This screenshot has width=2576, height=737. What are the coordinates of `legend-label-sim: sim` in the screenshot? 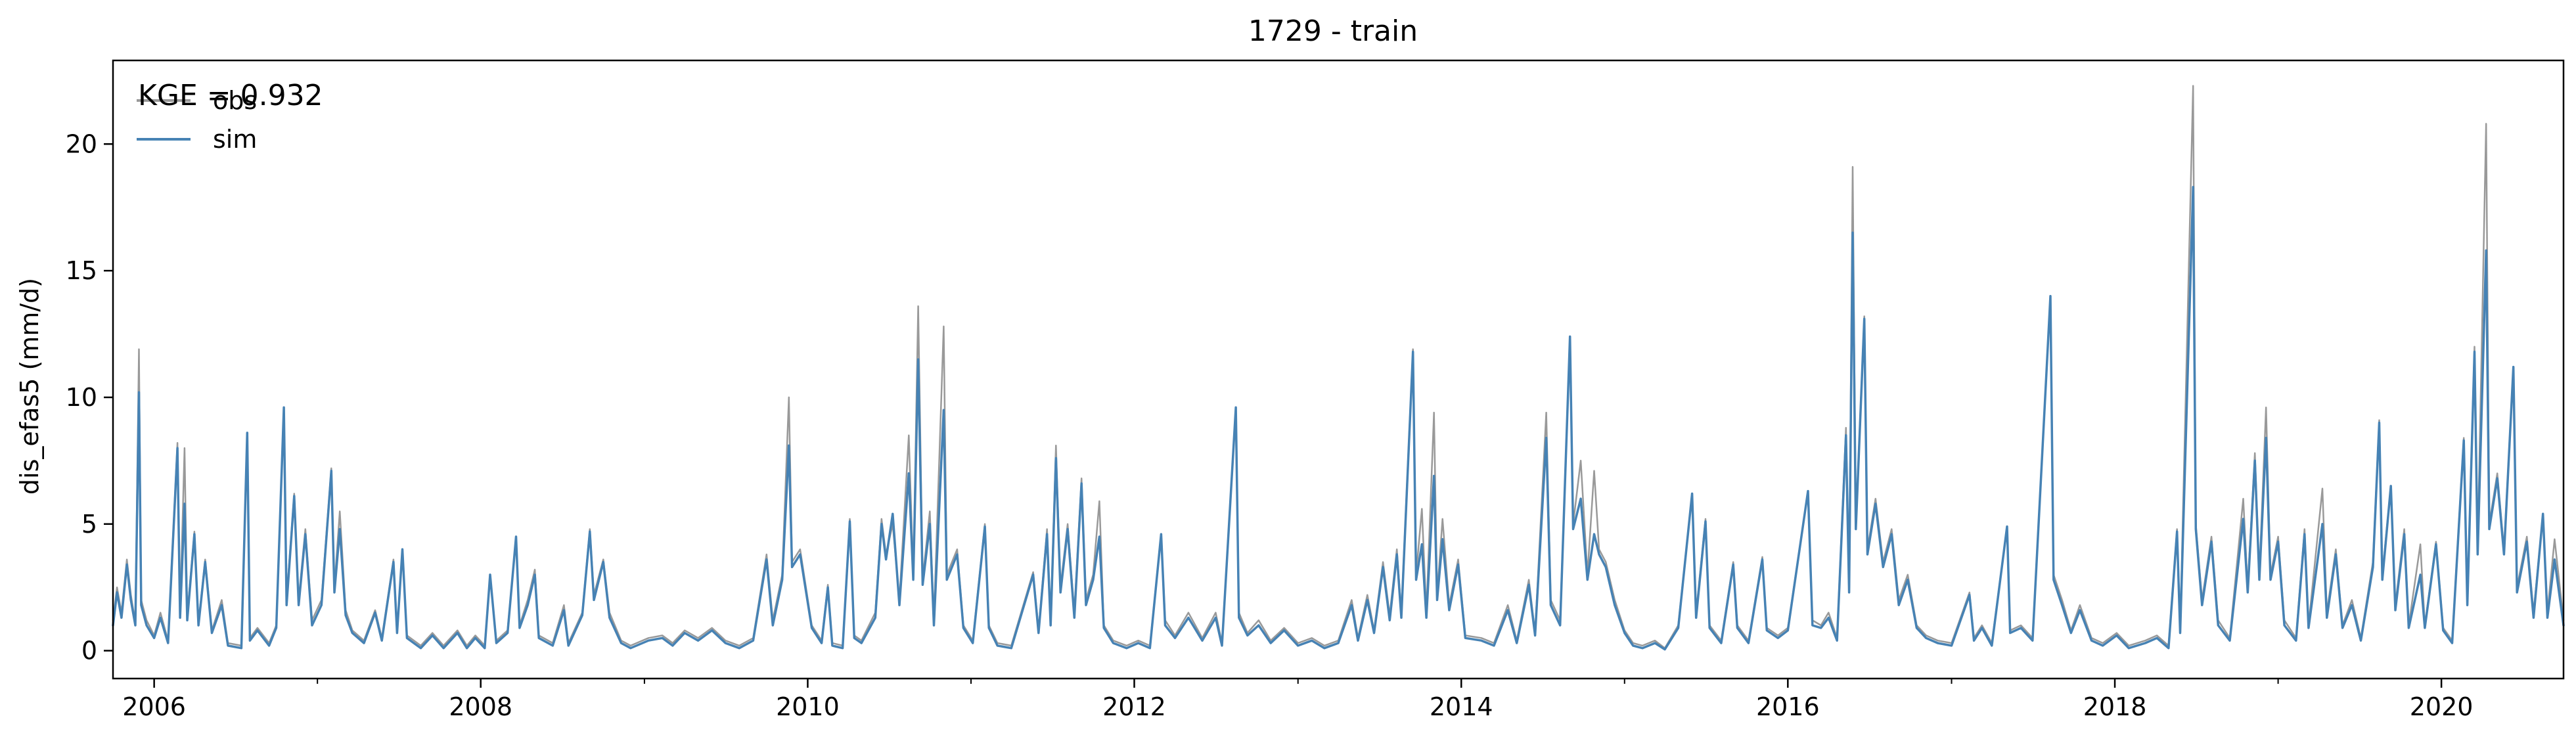 It's located at (235, 139).